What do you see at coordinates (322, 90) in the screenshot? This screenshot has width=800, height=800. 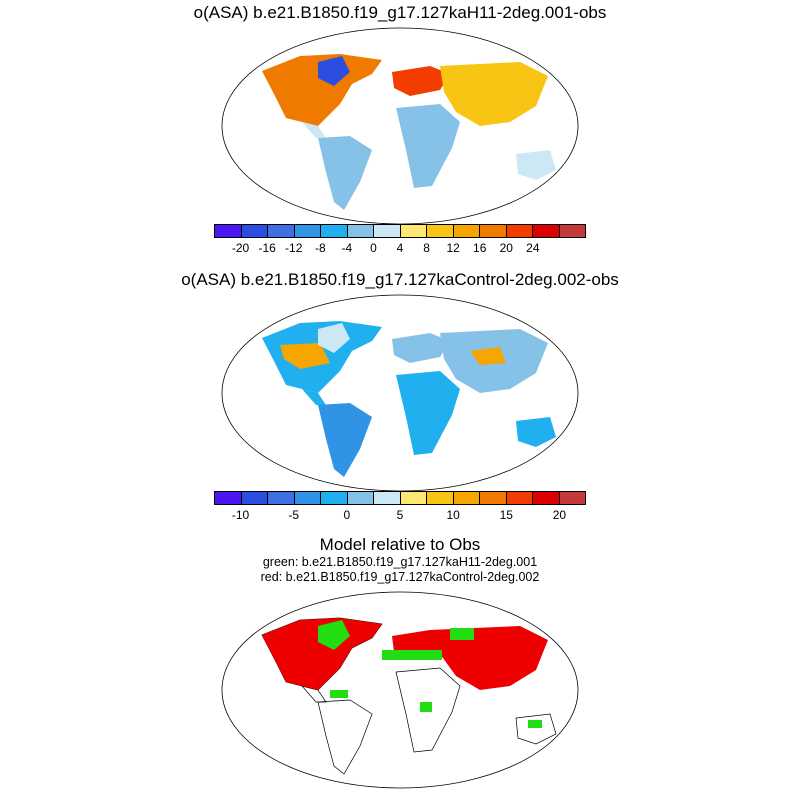 I see `panel1-north-america` at bounding box center [322, 90].